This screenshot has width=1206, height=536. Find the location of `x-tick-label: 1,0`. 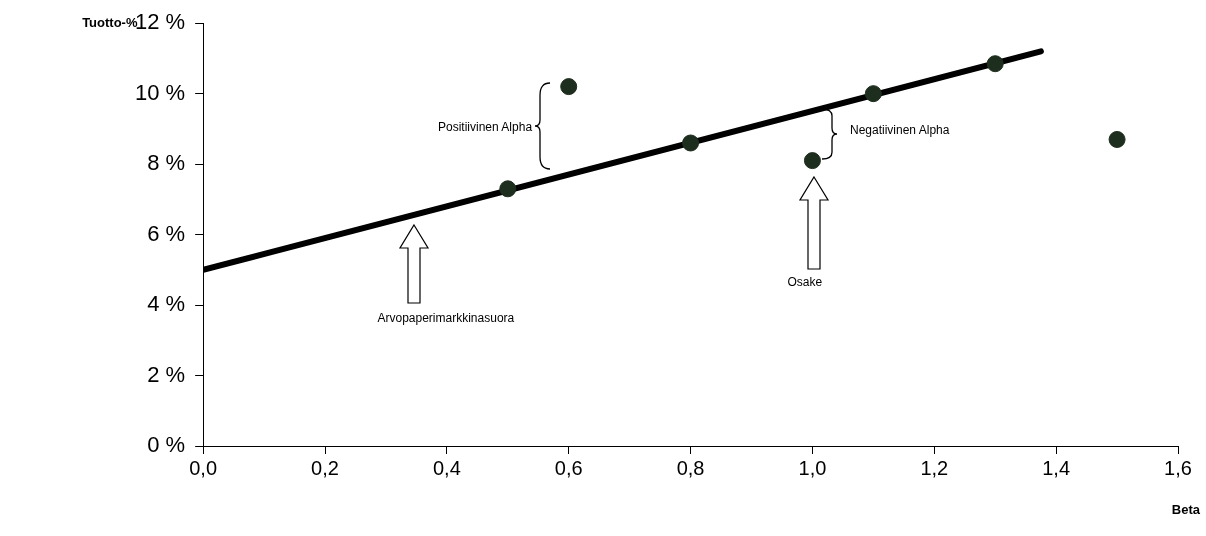

x-tick-label: 1,0 is located at coordinates (812, 467).